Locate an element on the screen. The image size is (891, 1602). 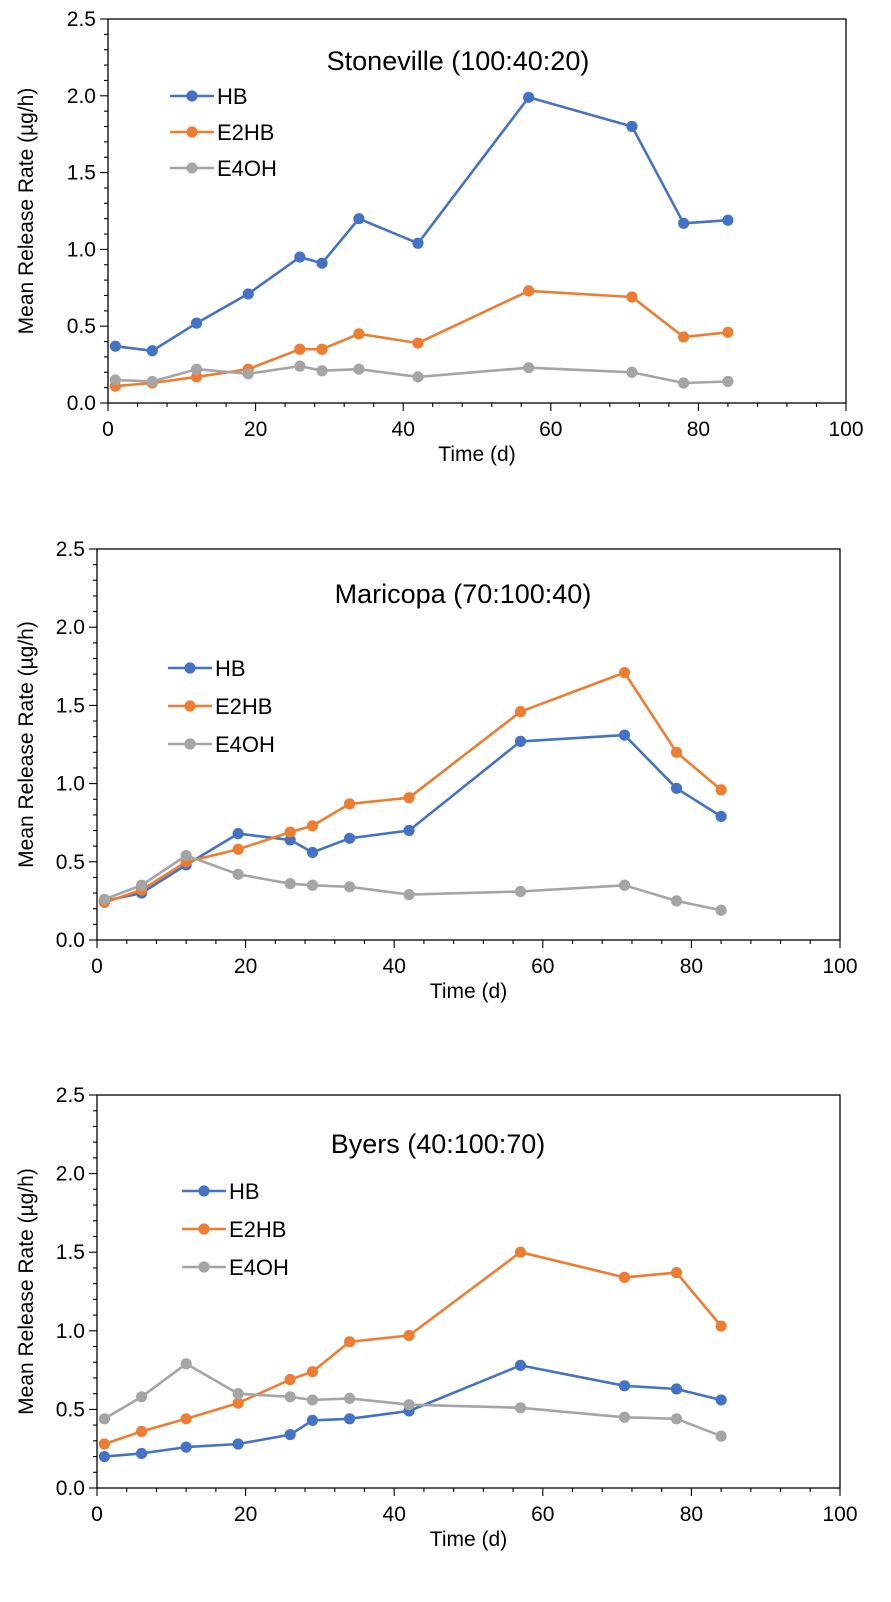
x-tick-label: 40 is located at coordinates (394, 1514).